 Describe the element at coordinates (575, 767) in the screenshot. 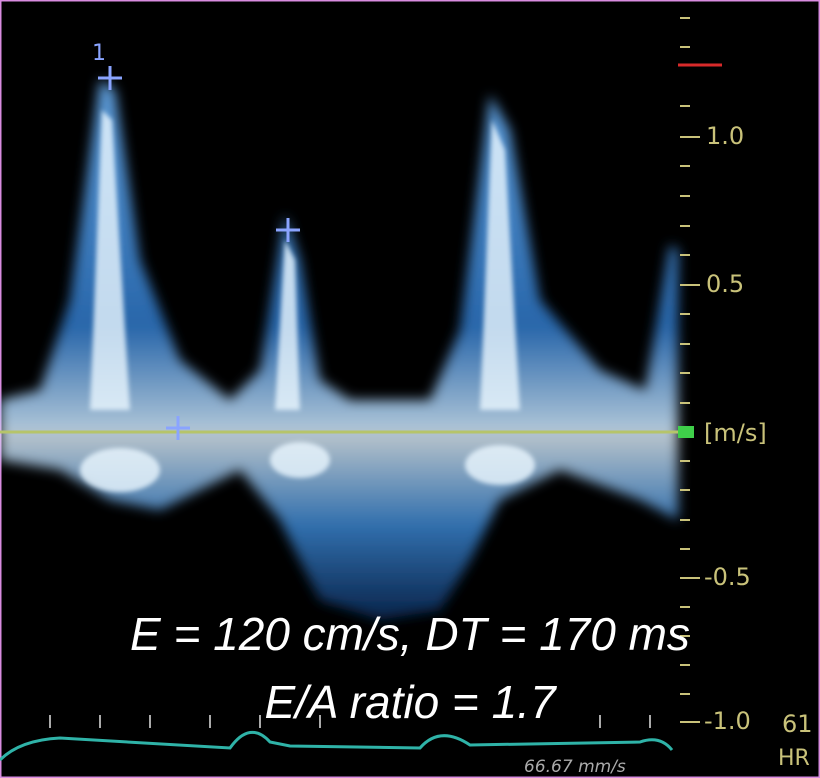

I see `sweep-speed: 66.67 mm/s` at that location.